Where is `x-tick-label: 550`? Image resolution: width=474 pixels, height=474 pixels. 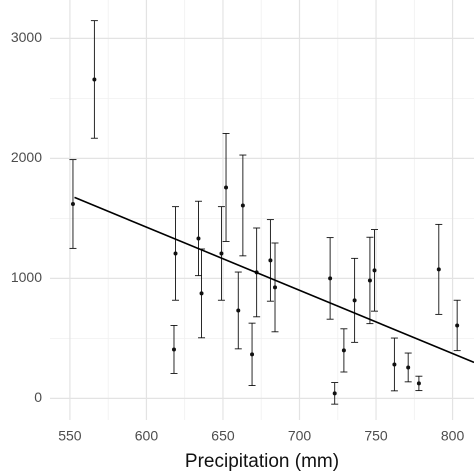 x-tick-label: 550 is located at coordinates (70, 436).